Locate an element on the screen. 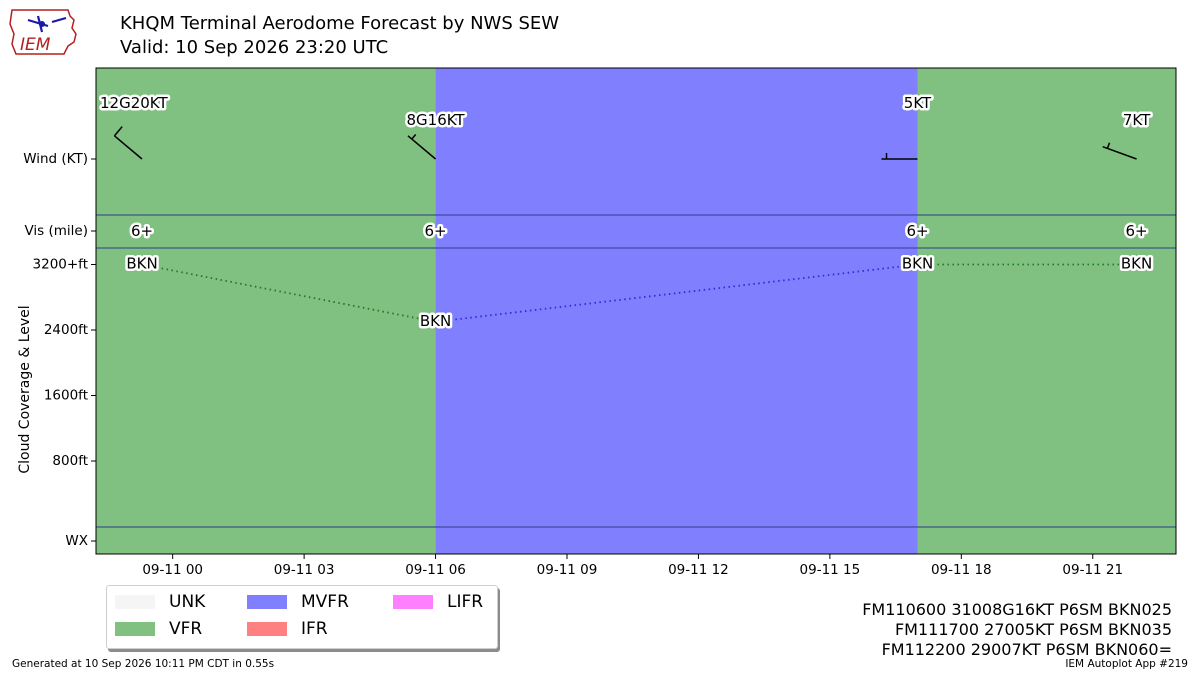  x-tick-label: 09-11 03 is located at coordinates (304, 570).